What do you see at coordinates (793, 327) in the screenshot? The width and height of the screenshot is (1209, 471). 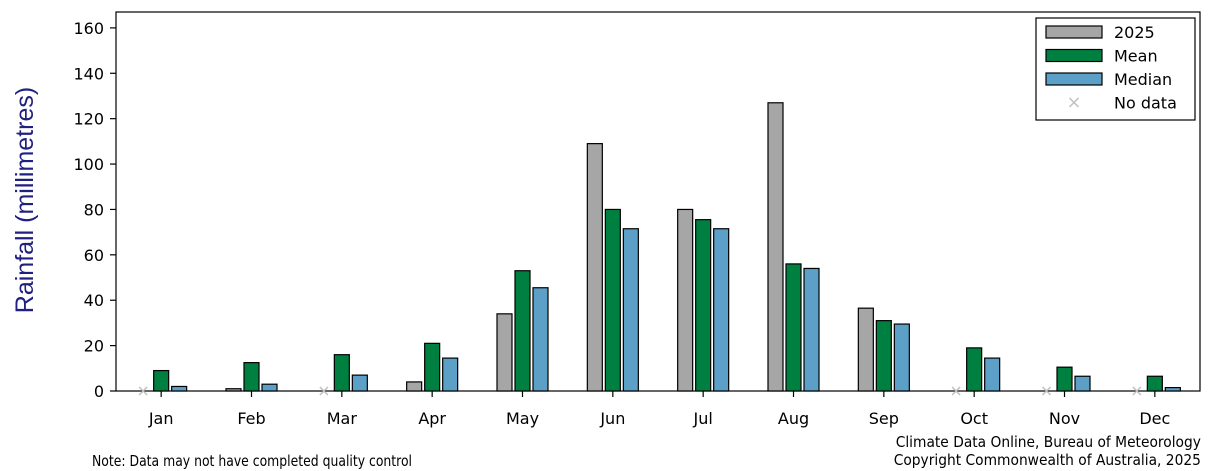 I see `bar-mean-aug` at bounding box center [793, 327].